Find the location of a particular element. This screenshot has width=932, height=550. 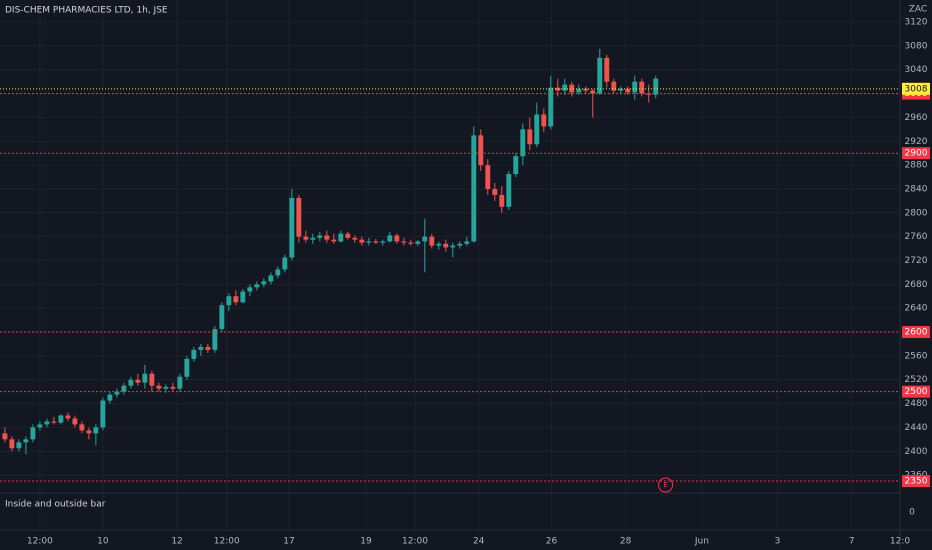

level-label: 2350 is located at coordinates (916, 482).